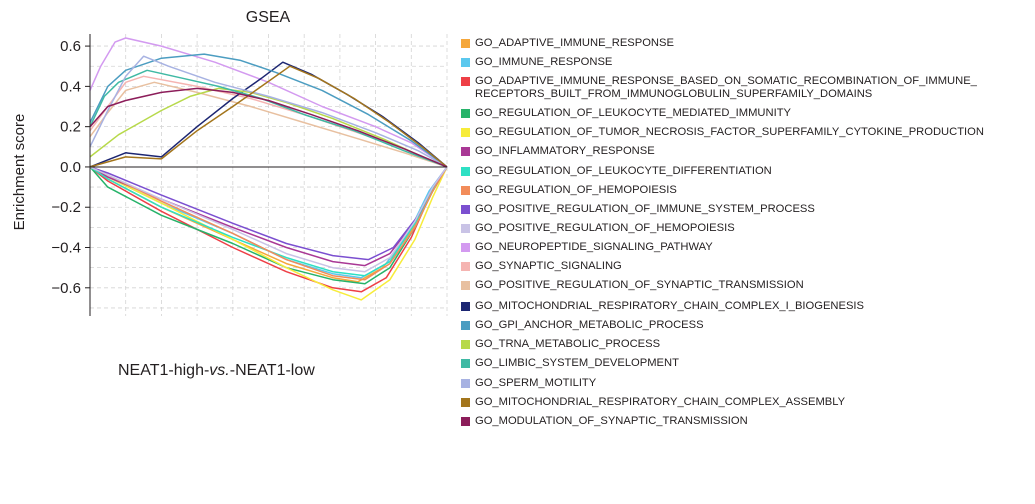 The width and height of the screenshot is (1035, 504). Describe the element at coordinates (748, 383) in the screenshot. I see `legend-item: GO_SPERM_MOTILITY` at that location.